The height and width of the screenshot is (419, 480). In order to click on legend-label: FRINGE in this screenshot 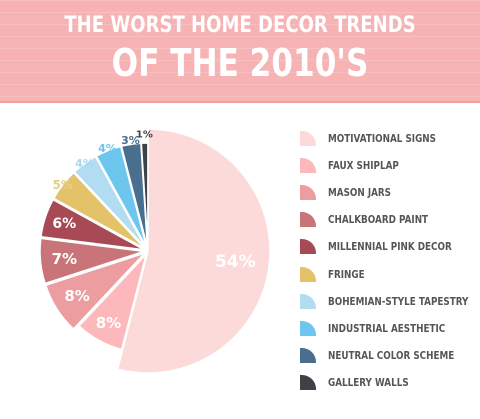, I will do `click(346, 274)`.